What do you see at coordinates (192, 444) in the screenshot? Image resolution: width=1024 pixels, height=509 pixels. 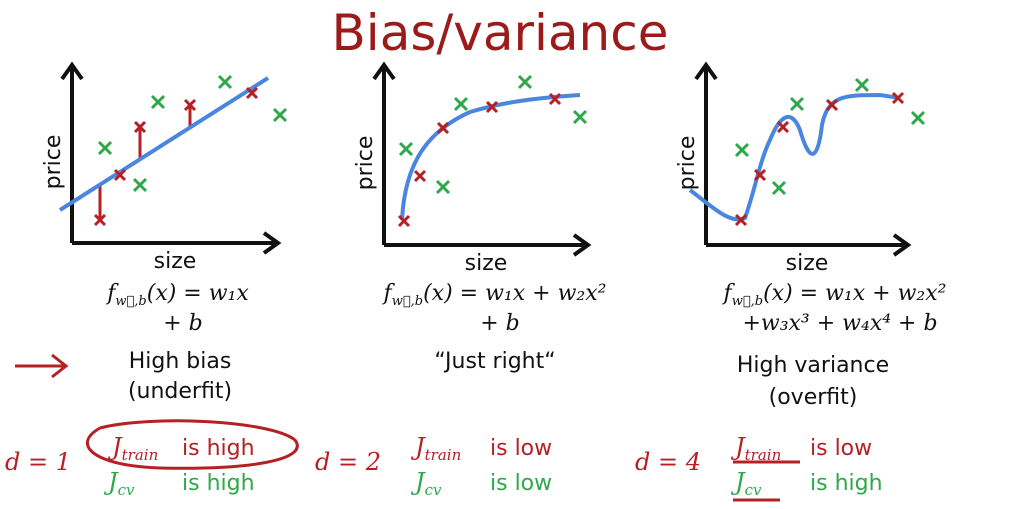 I see `highlight-circle` at bounding box center [192, 444].